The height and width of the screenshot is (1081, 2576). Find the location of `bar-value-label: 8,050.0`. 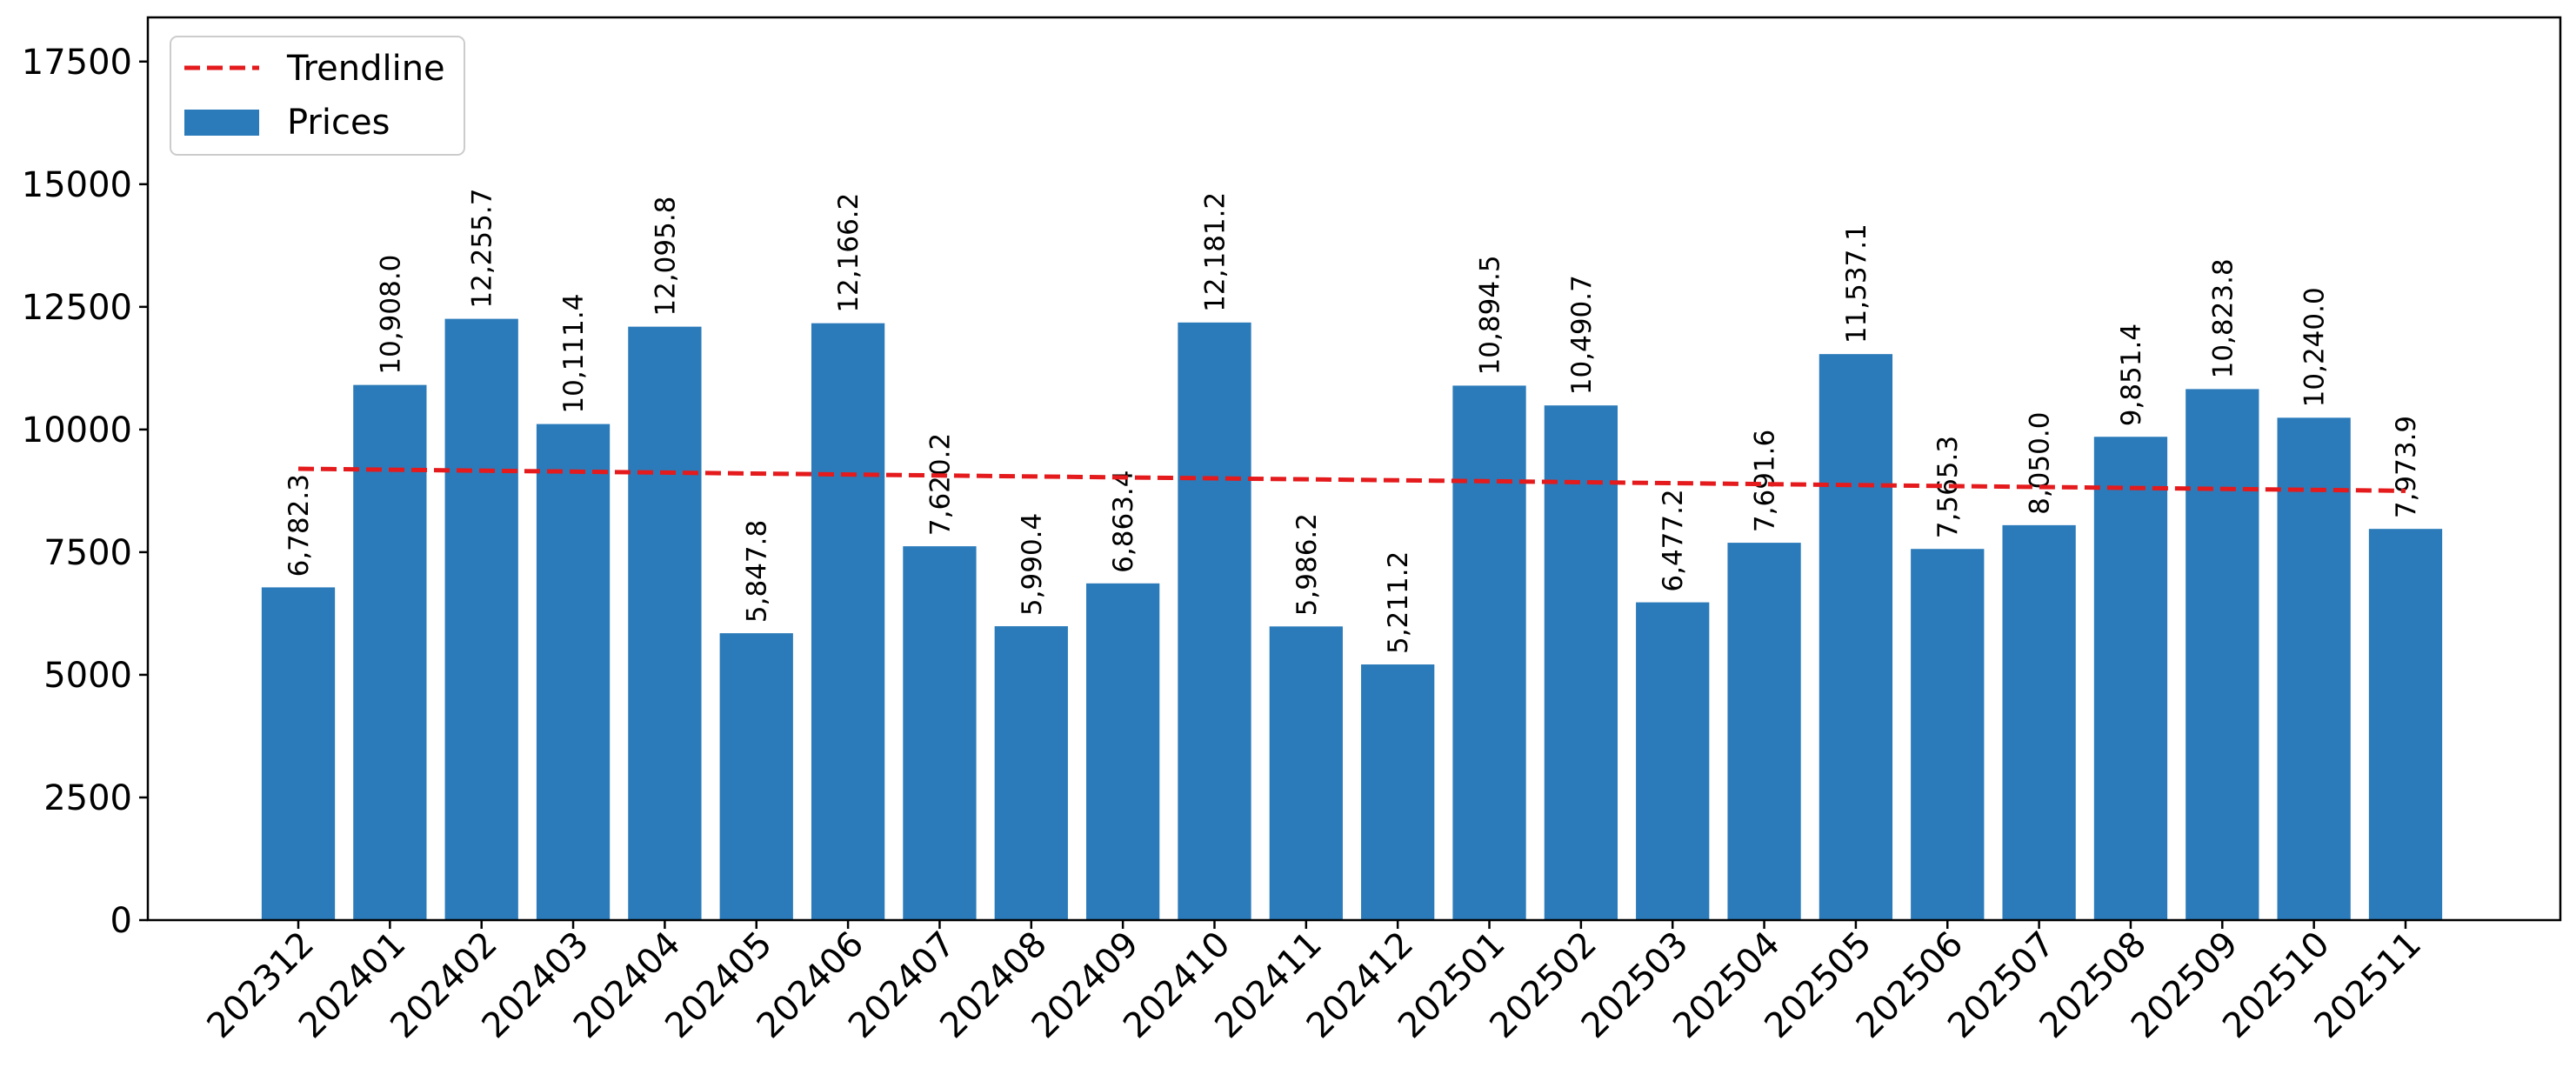

bar-value-label: 8,050.0 is located at coordinates (2040, 464).